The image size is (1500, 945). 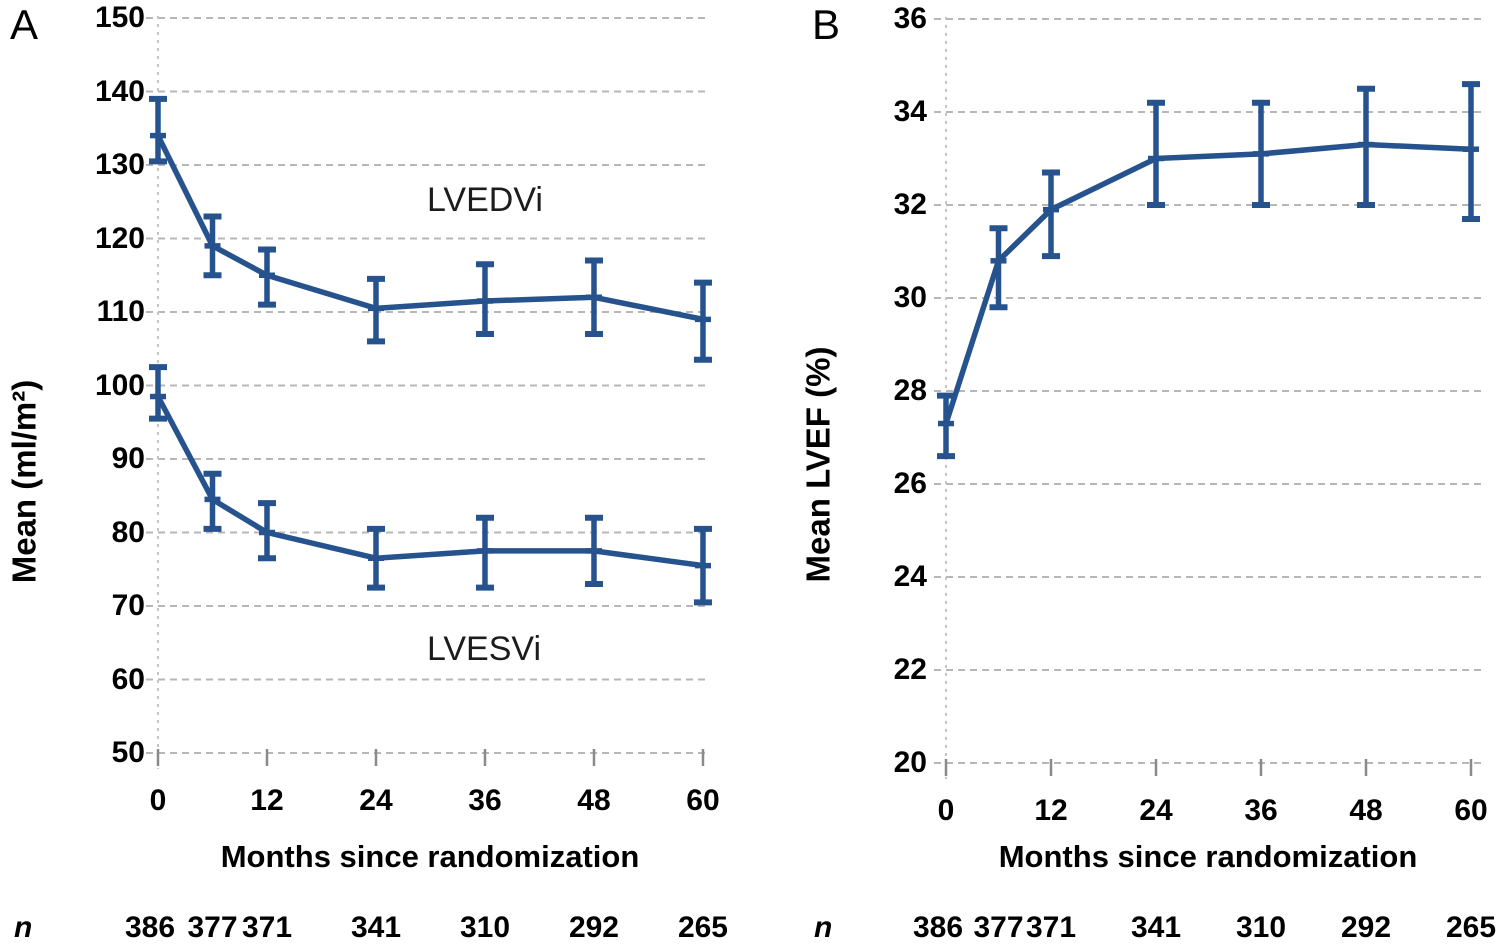 I want to click on y-tick-label: 24, so click(x=910, y=576).